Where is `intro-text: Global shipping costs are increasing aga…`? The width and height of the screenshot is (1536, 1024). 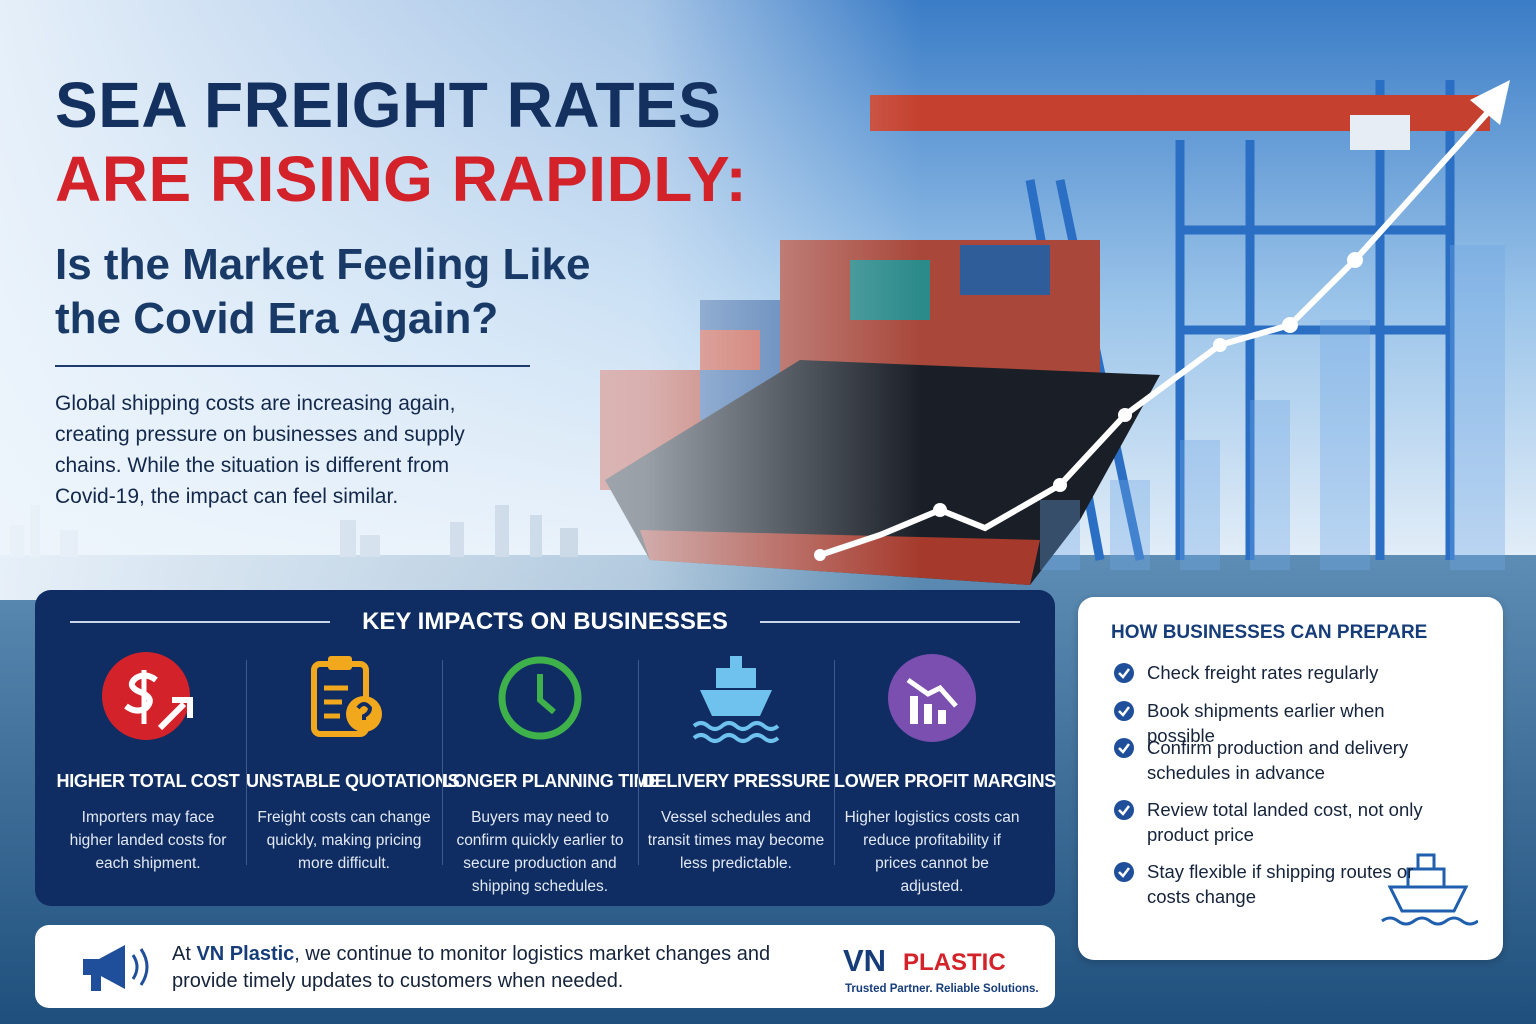 intro-text: Global shipping costs are increasing aga… is located at coordinates (260, 450).